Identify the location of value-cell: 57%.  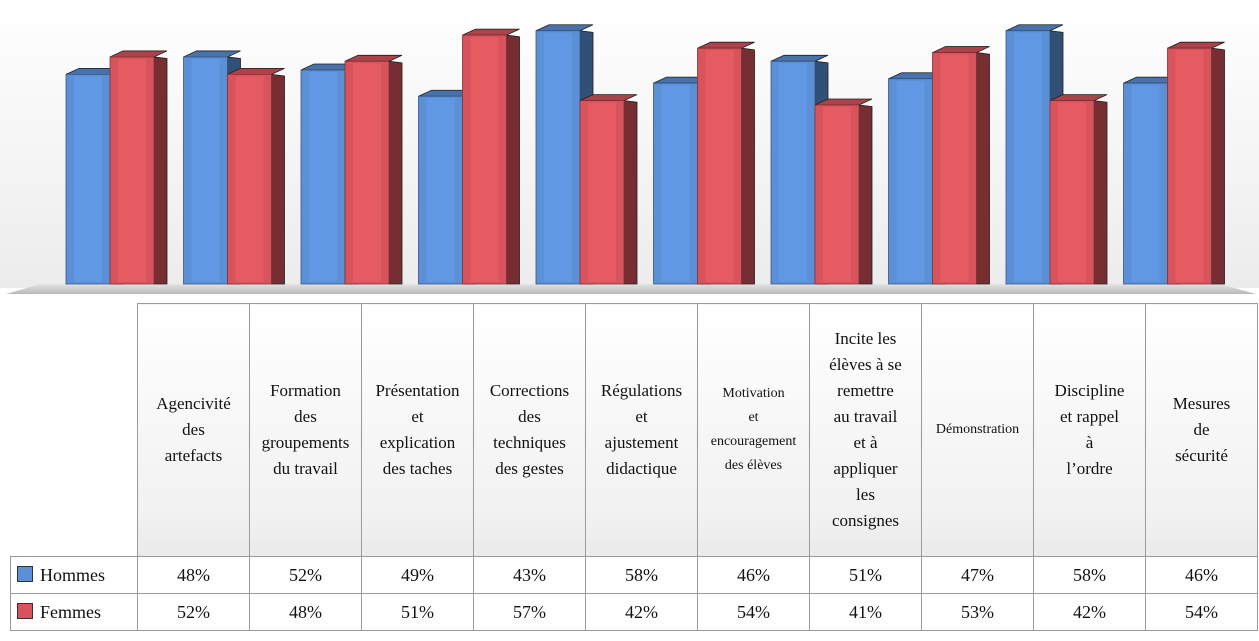
(529, 612).